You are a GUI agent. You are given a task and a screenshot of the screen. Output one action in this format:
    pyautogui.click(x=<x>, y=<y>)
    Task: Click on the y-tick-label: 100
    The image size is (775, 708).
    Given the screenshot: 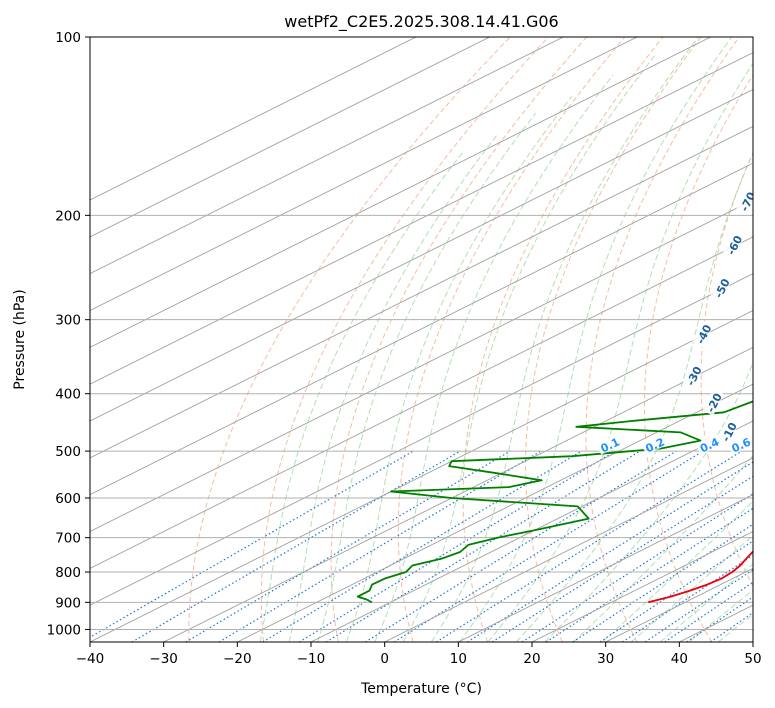 What is the action you would take?
    pyautogui.click(x=68, y=38)
    